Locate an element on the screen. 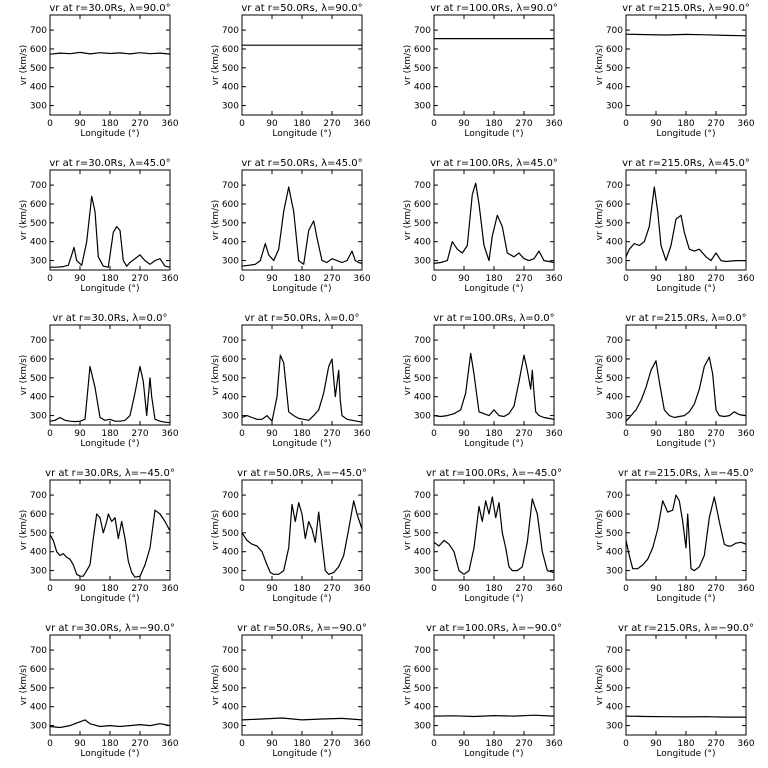 The height and width of the screenshot is (768, 768). chart-title: vr at r=50.0Rs, λ=−45.0° is located at coordinates (302, 473).